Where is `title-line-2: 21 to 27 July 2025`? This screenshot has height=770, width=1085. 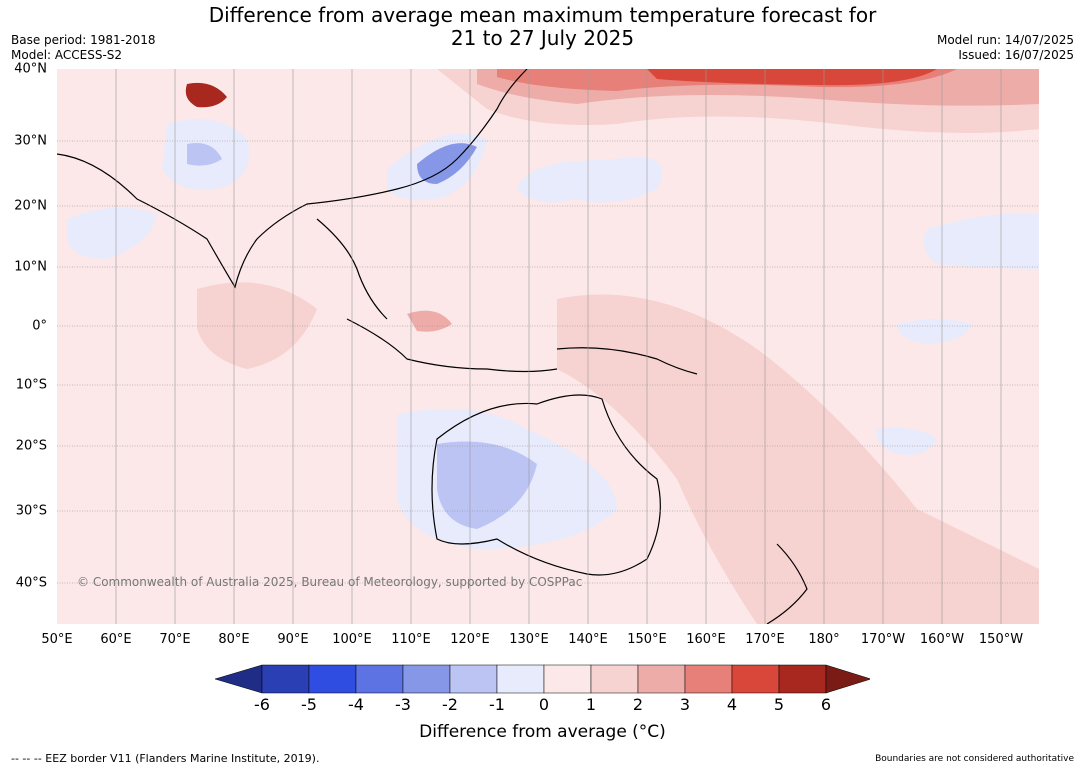
title-line-2: 21 to 27 July 2025 is located at coordinates (542, 38).